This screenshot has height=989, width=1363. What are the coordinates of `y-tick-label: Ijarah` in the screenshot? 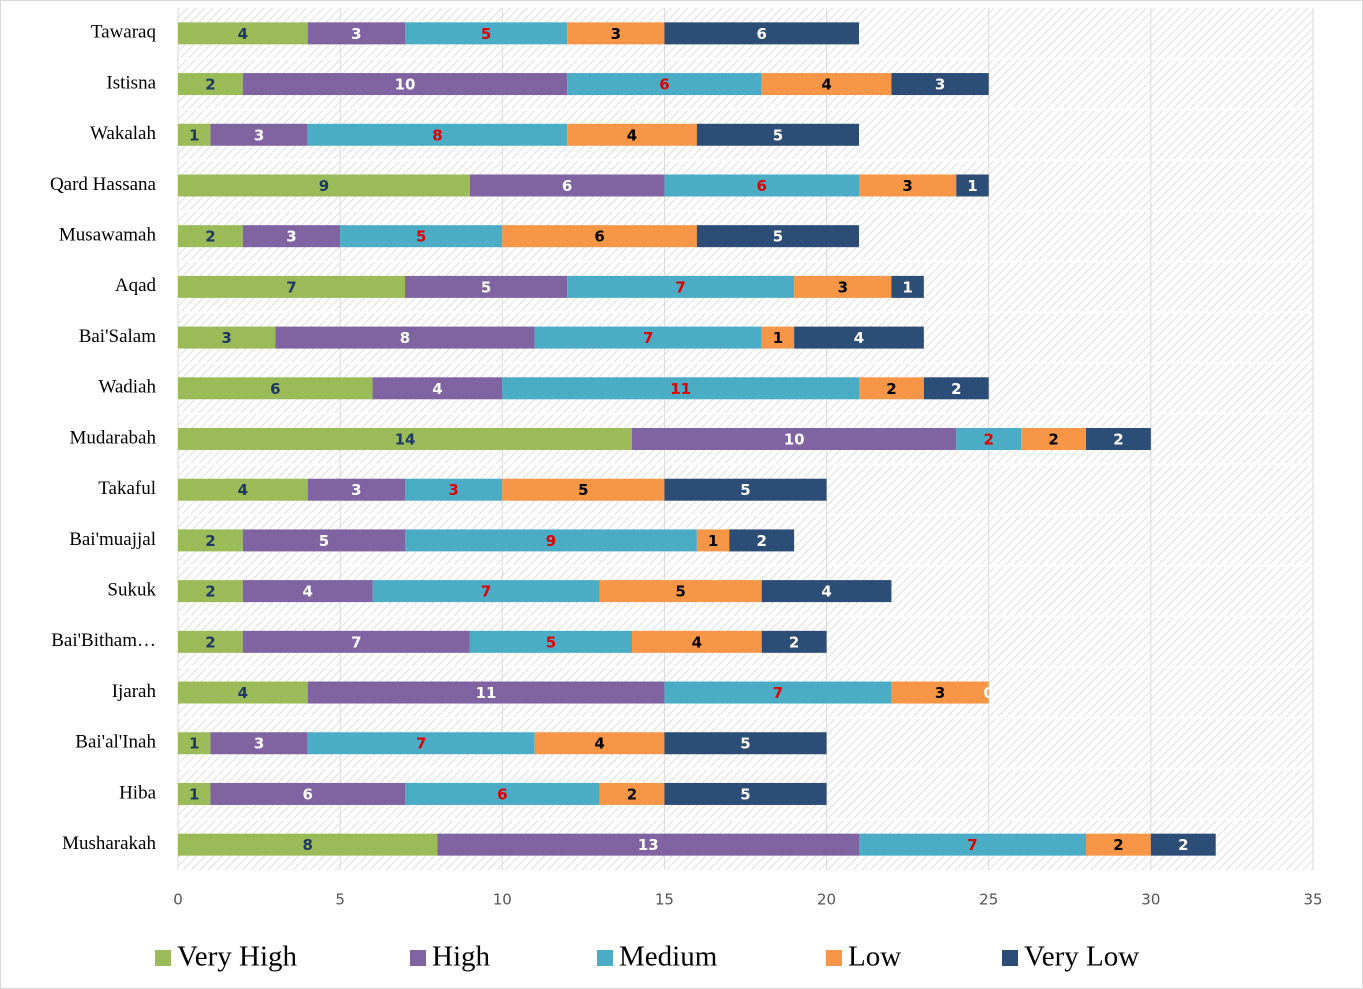 It's located at (134, 691).